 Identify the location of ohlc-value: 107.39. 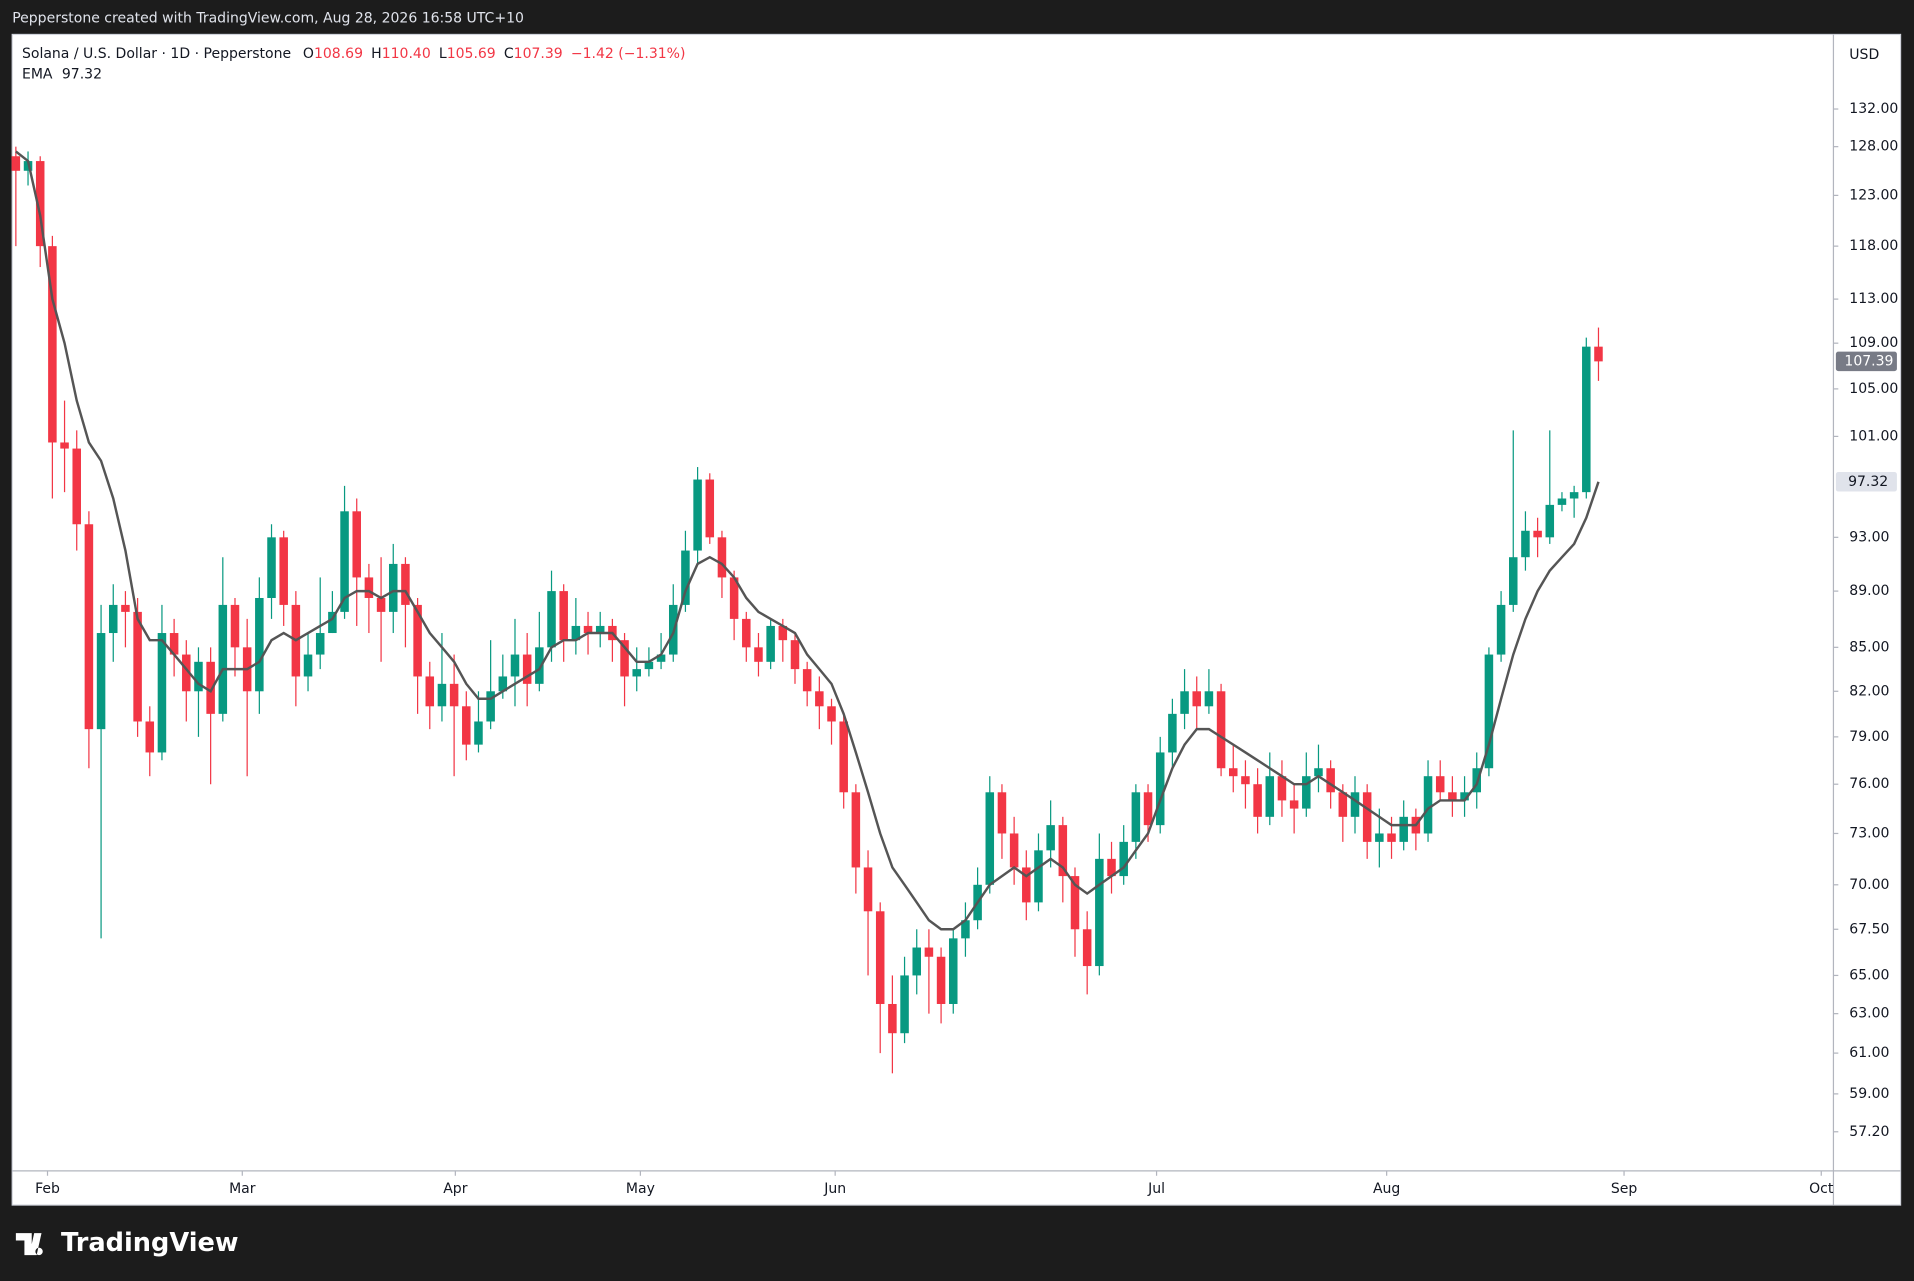
(538, 54).